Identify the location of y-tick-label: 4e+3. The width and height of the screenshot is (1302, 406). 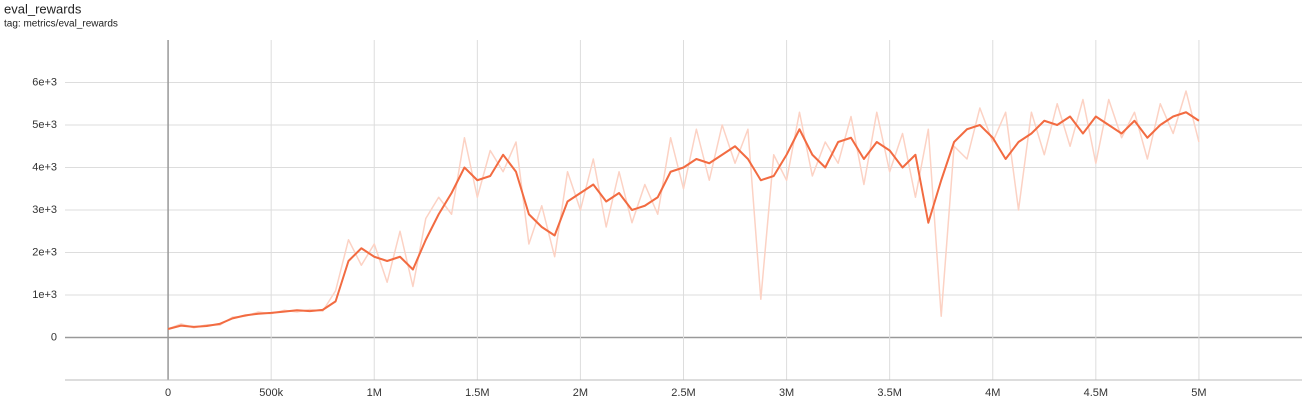
(44, 167).